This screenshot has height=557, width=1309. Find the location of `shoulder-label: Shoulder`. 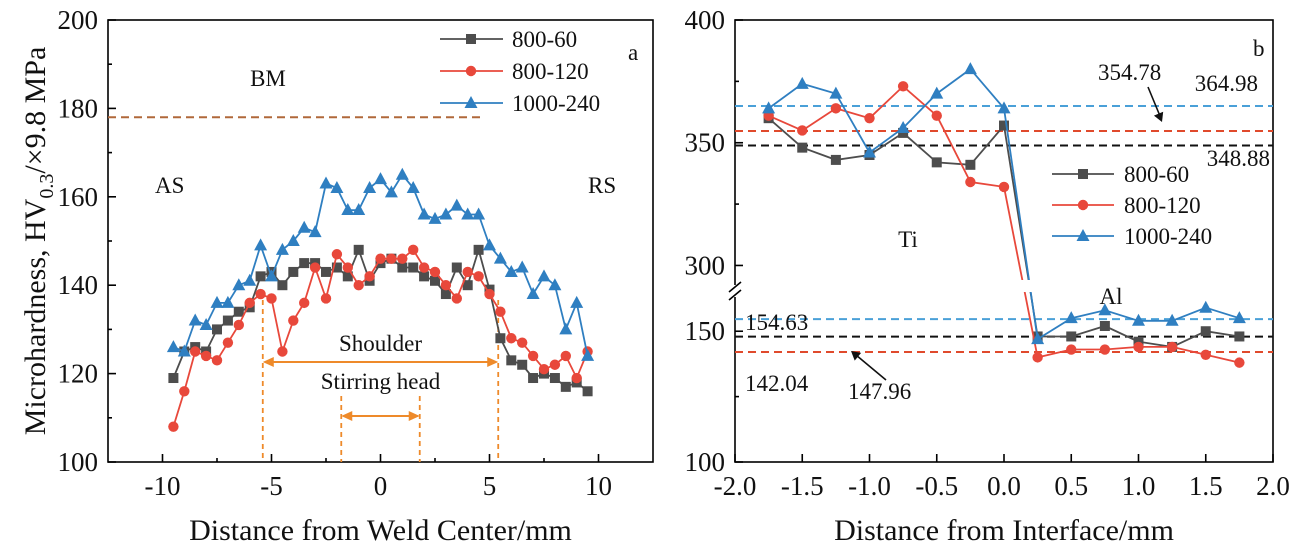

shoulder-label: Shoulder is located at coordinates (380, 343).